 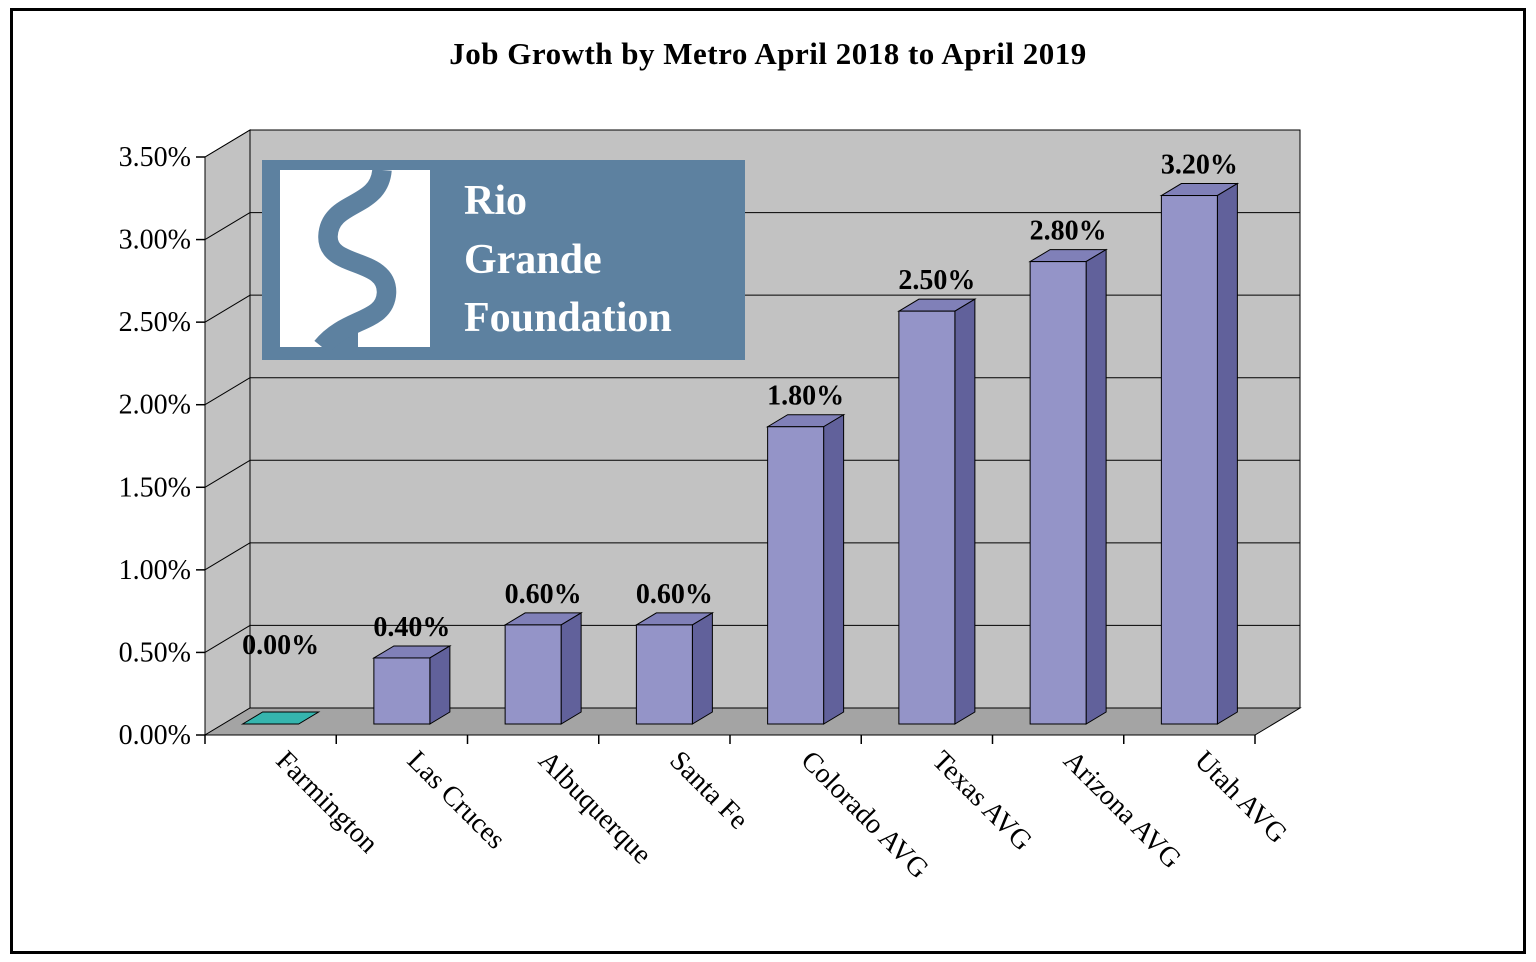 I want to click on value-label: 0.40%, so click(x=411, y=627).